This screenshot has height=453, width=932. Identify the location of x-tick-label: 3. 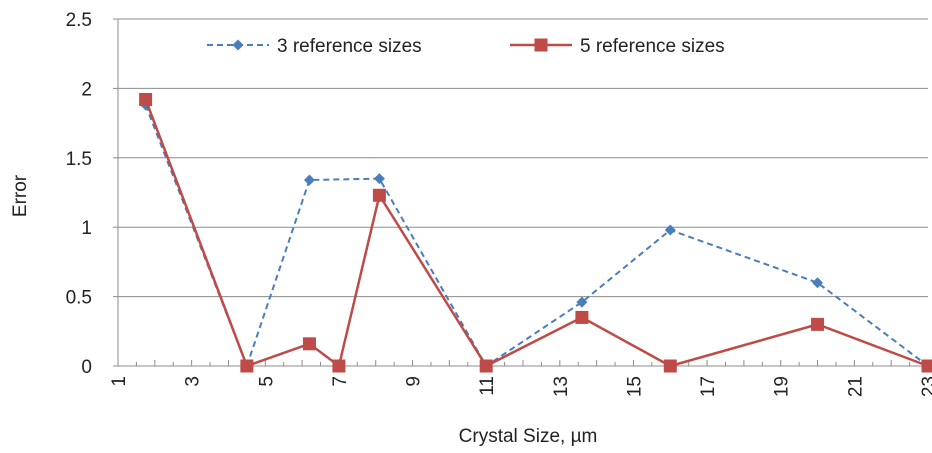
(193, 381).